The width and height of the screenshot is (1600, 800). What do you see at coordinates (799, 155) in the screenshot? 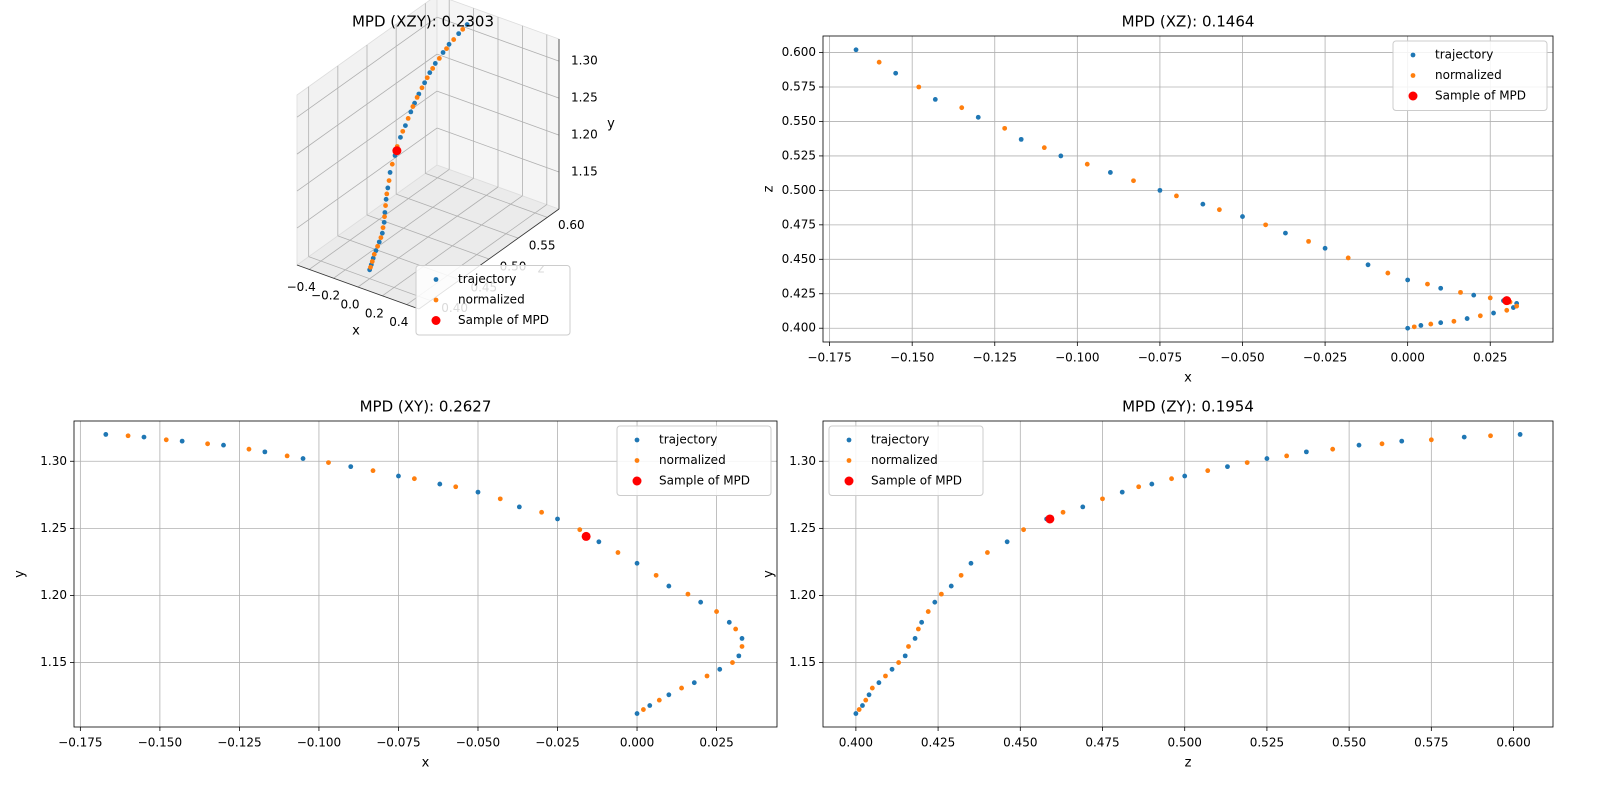
I see `y-tick-label: 0.525` at bounding box center [799, 155].